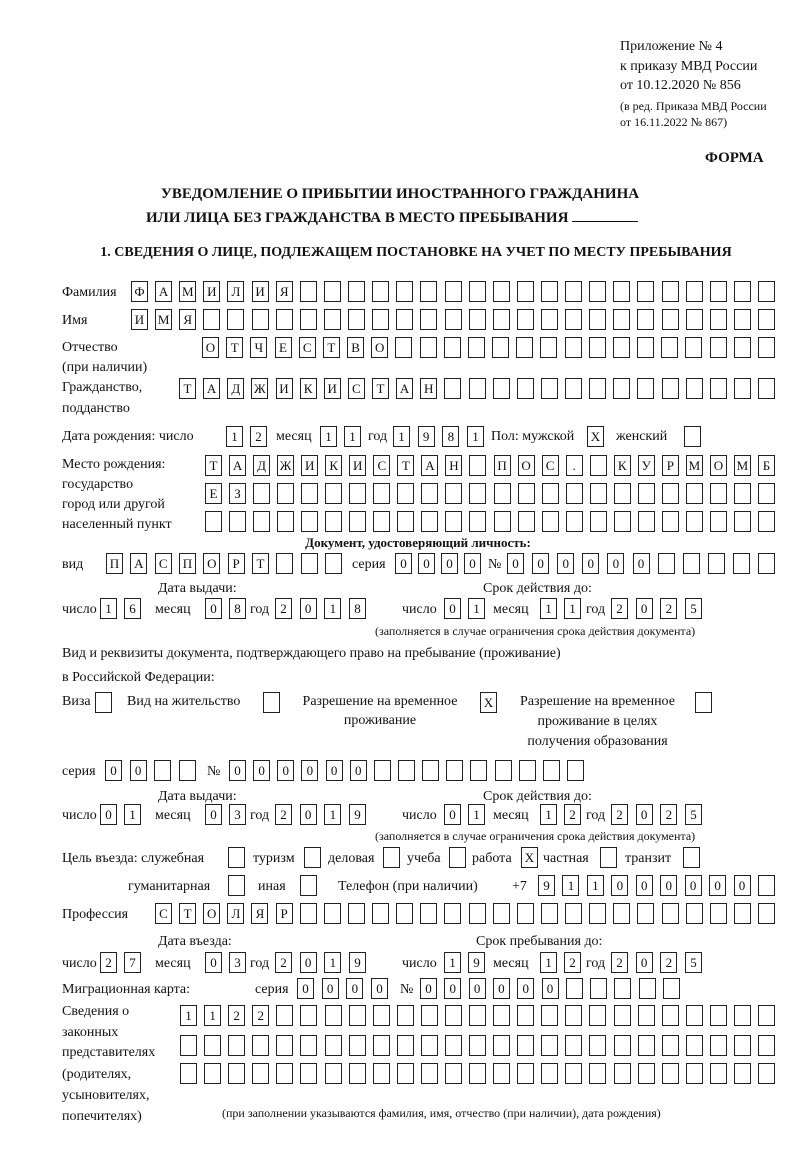  Describe the element at coordinates (488, 703) in the screenshot. I see `temp-permit-checkbox: X` at that location.